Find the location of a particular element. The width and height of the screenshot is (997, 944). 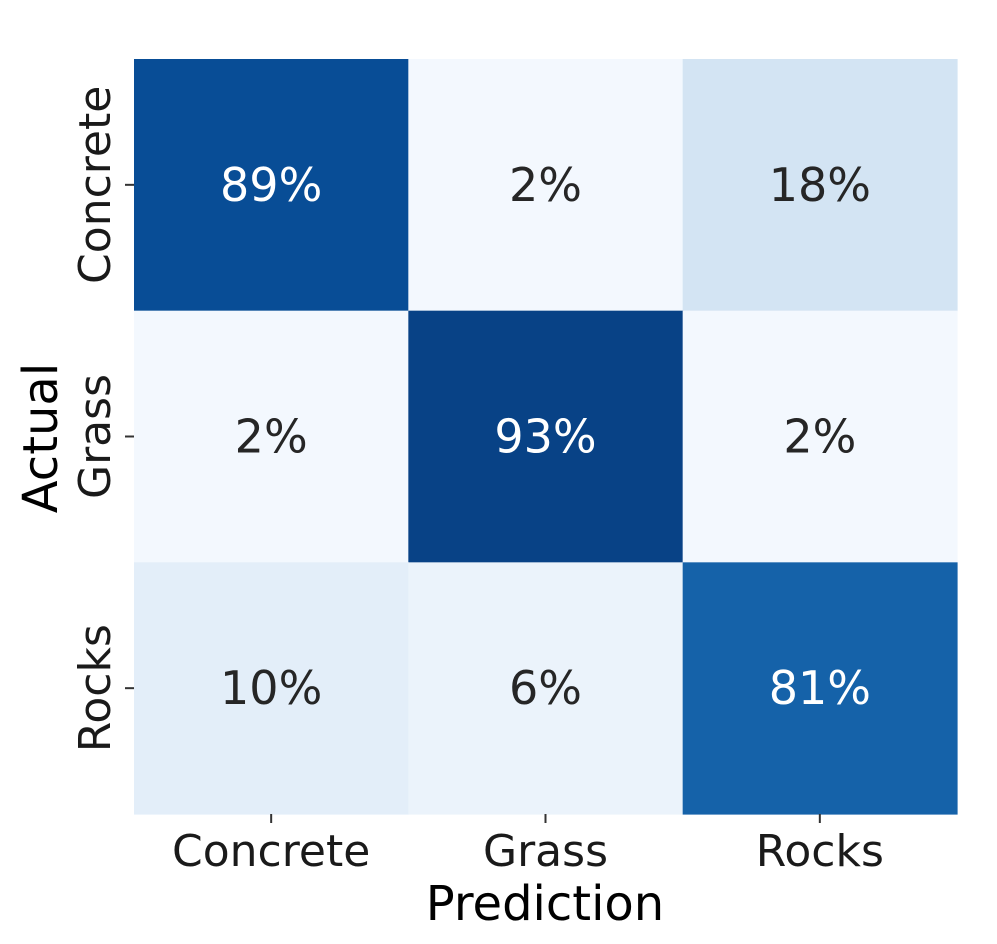

cell-value-label-0-0: 89% is located at coordinates (271, 185).